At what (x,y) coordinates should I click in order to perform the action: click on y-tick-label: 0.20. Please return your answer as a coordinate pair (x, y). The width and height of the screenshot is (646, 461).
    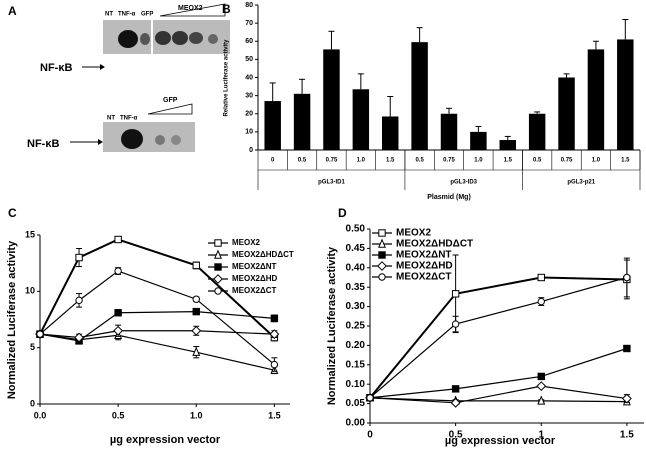
    Looking at the image, I should click on (356, 345).